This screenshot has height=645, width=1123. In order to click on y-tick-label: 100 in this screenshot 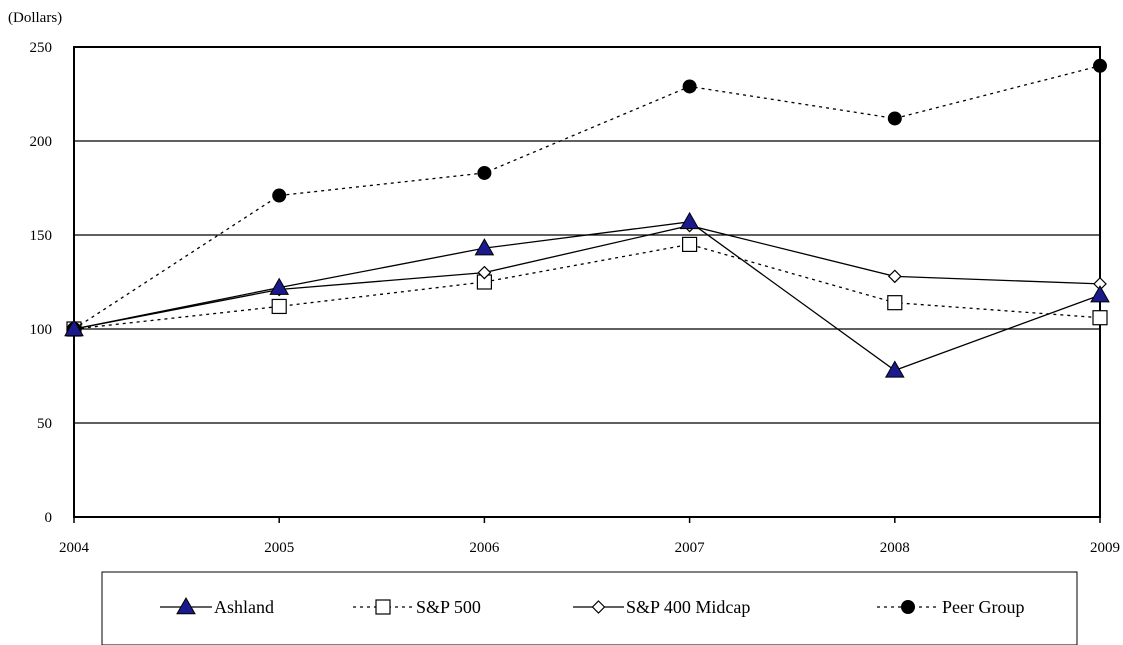, I will do `click(41, 330)`.